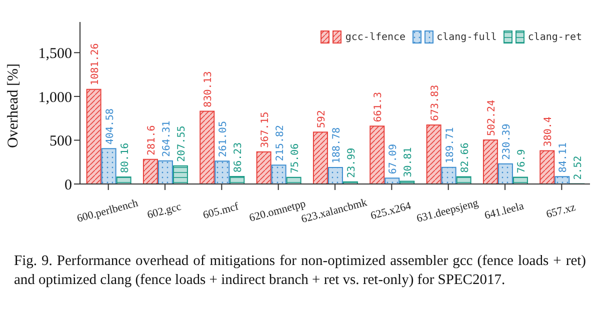  What do you see at coordinates (55, 98) in the screenshot?
I see `y-tick-label: 1,000` at bounding box center [55, 98].